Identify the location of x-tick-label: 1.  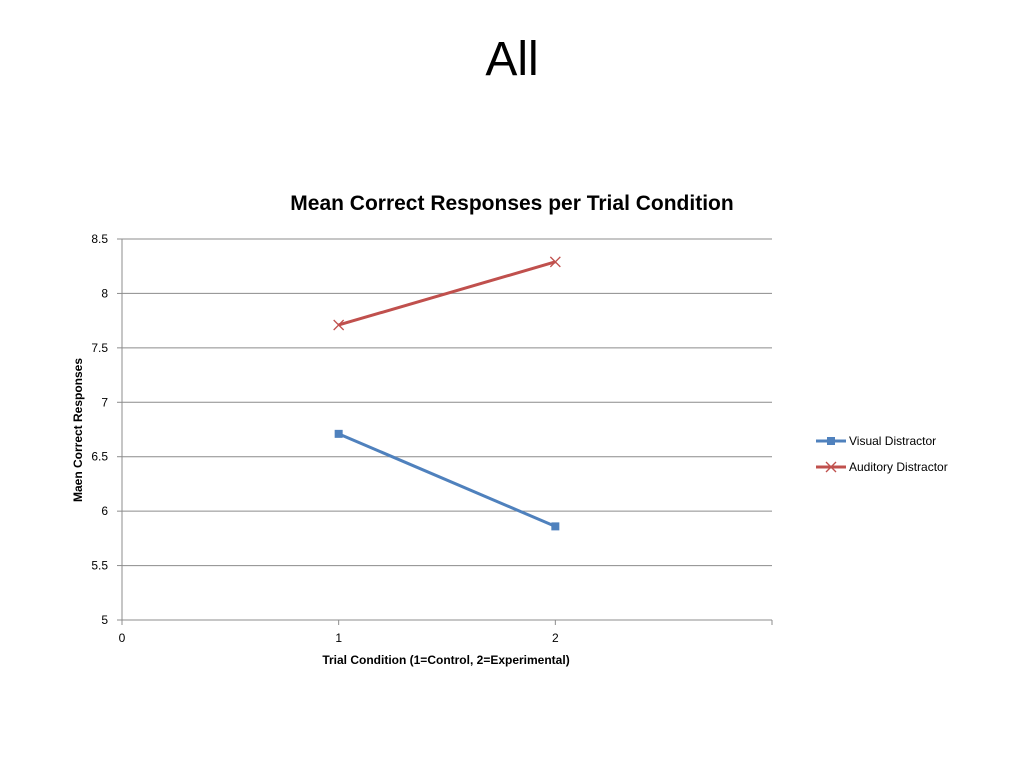
(338, 638).